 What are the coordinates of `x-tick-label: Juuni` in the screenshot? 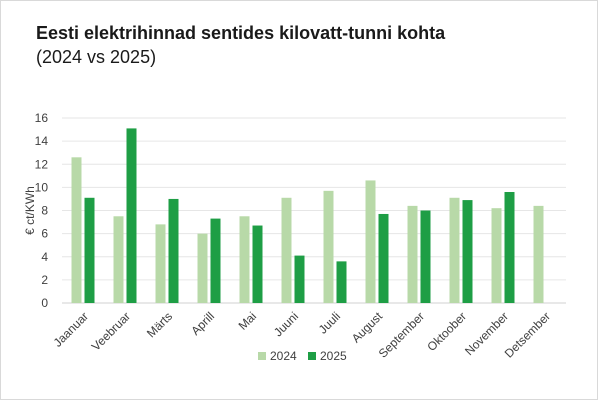 It's located at (286, 324).